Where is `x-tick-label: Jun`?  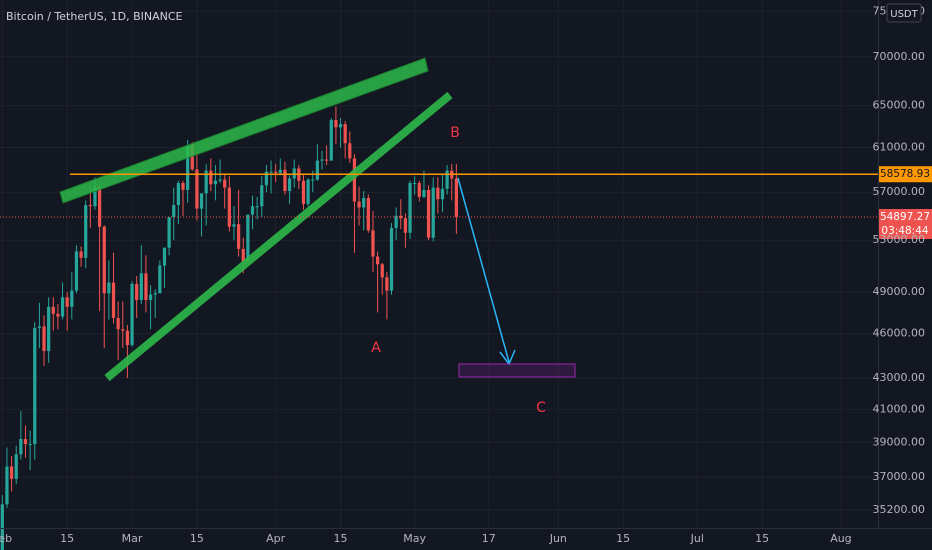 x-tick-label: Jun is located at coordinates (558, 538).